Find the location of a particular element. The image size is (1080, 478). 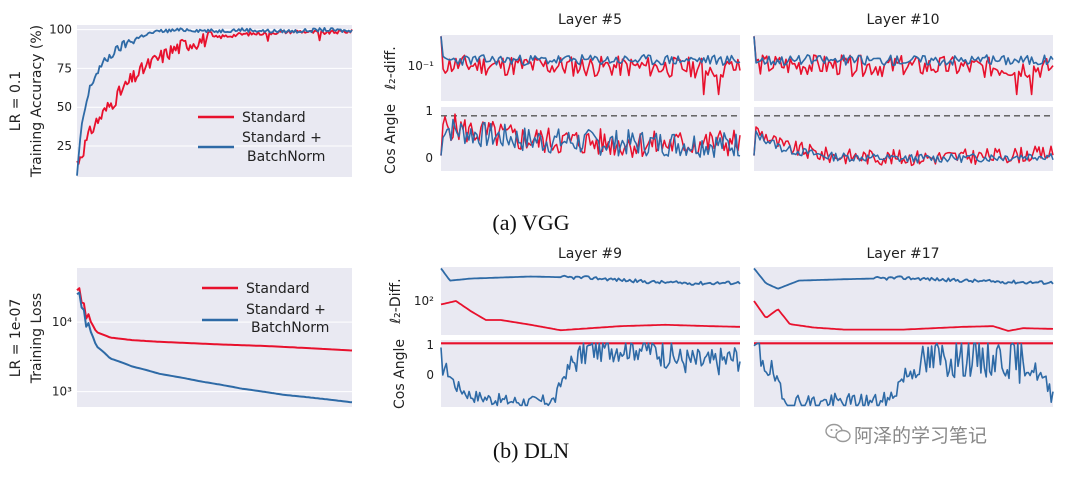

vgg-accuracy-ylabel: Training Accuracy (%) is located at coordinates (37, 101).